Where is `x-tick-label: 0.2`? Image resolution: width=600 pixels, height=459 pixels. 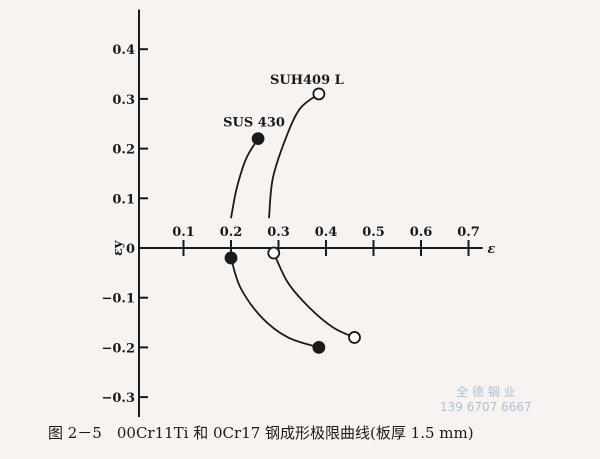 x-tick-label: 0.2 is located at coordinates (231, 232).